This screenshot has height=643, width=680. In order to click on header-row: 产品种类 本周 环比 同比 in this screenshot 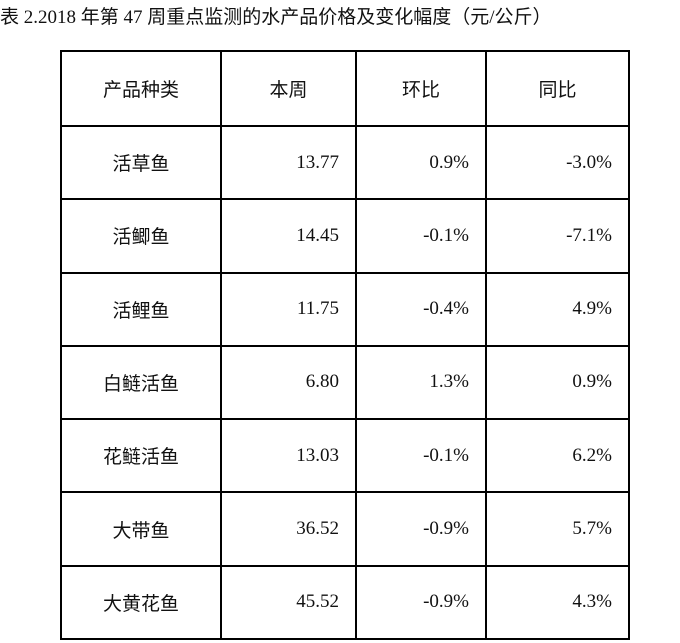, I will do `click(345, 88)`.